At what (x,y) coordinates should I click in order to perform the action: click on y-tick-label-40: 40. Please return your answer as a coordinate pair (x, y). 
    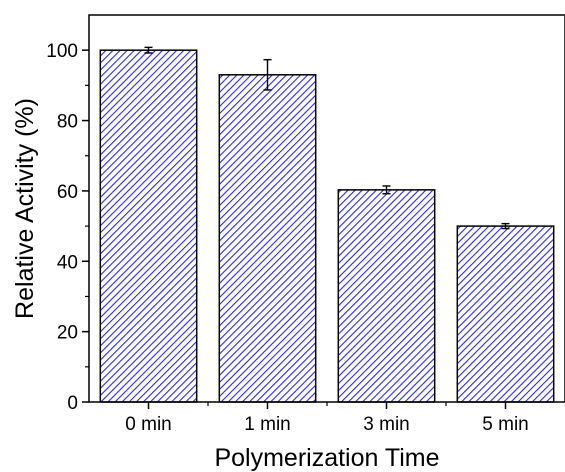
    Looking at the image, I should click on (67, 262).